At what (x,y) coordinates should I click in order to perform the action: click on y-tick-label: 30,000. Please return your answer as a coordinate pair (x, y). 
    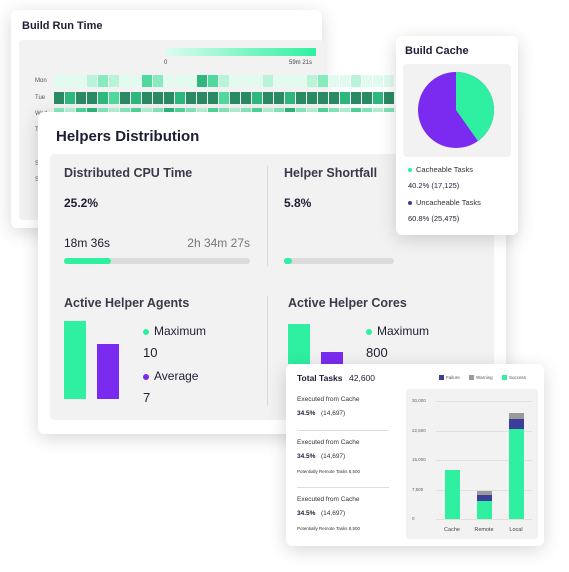
    Looking at the image, I should click on (419, 400).